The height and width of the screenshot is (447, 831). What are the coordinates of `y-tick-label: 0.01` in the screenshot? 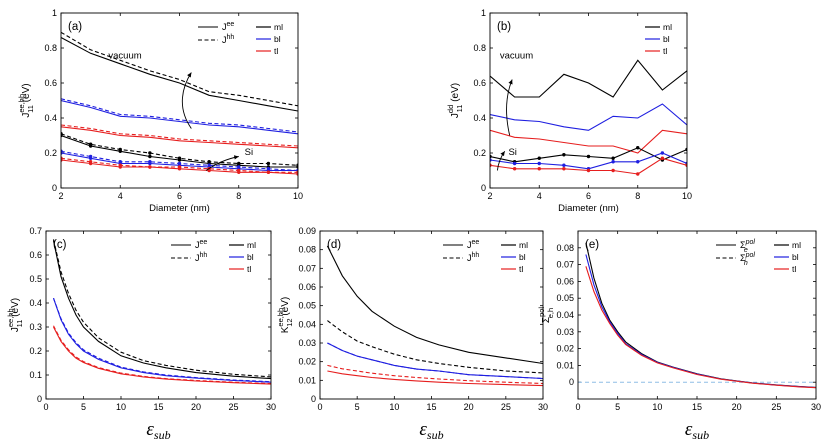 It's located at (307, 380).